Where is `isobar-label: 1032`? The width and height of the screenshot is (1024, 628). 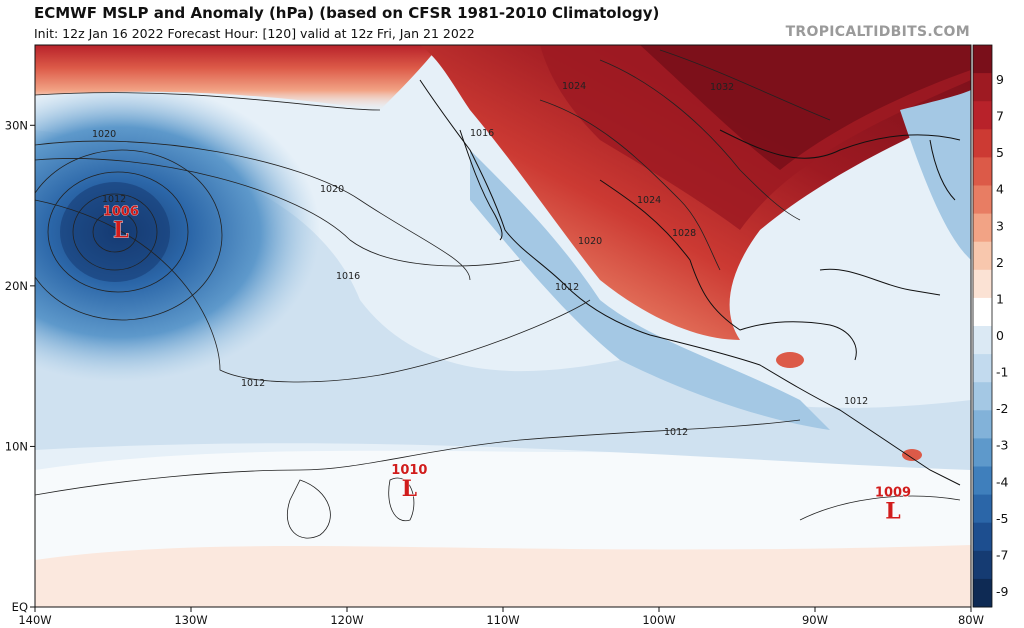
isobar-label: 1032 is located at coordinates (722, 87).